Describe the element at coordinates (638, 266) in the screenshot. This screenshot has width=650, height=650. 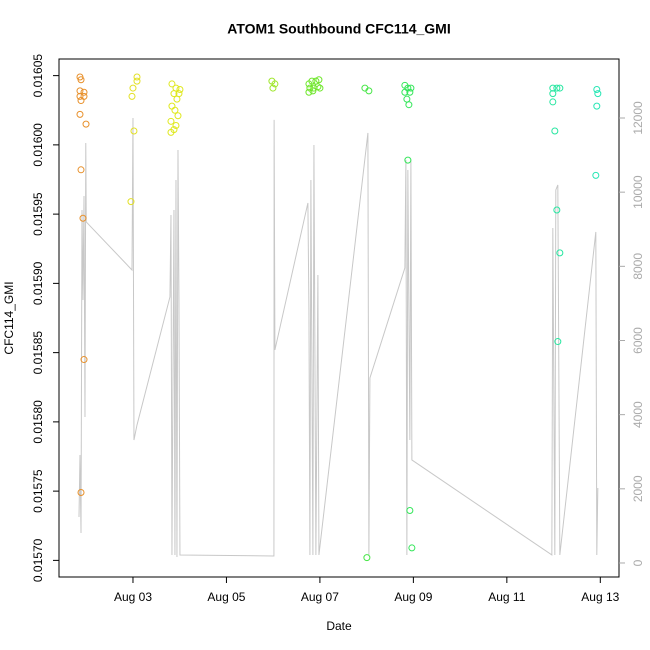
I see `y2-tick-label: 8000` at that location.